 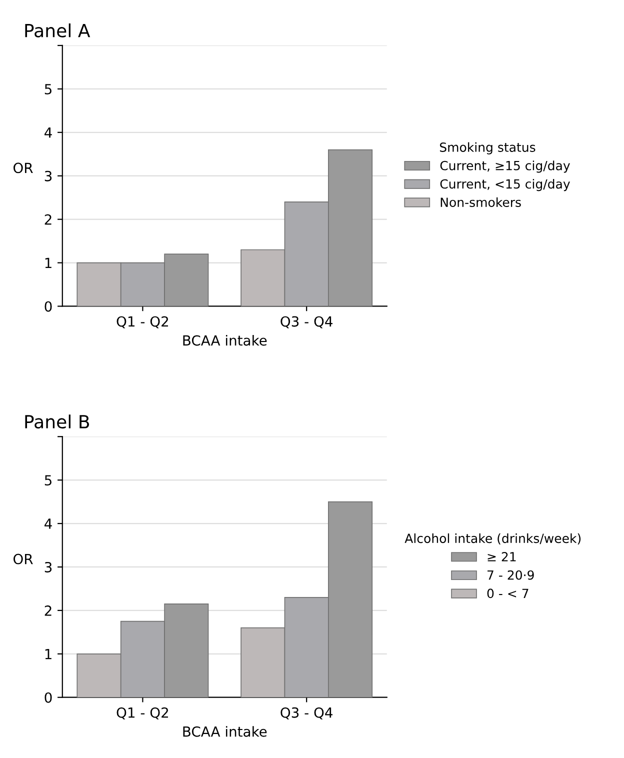 I want to click on legend-label: Non-smokers, so click(x=480, y=202).